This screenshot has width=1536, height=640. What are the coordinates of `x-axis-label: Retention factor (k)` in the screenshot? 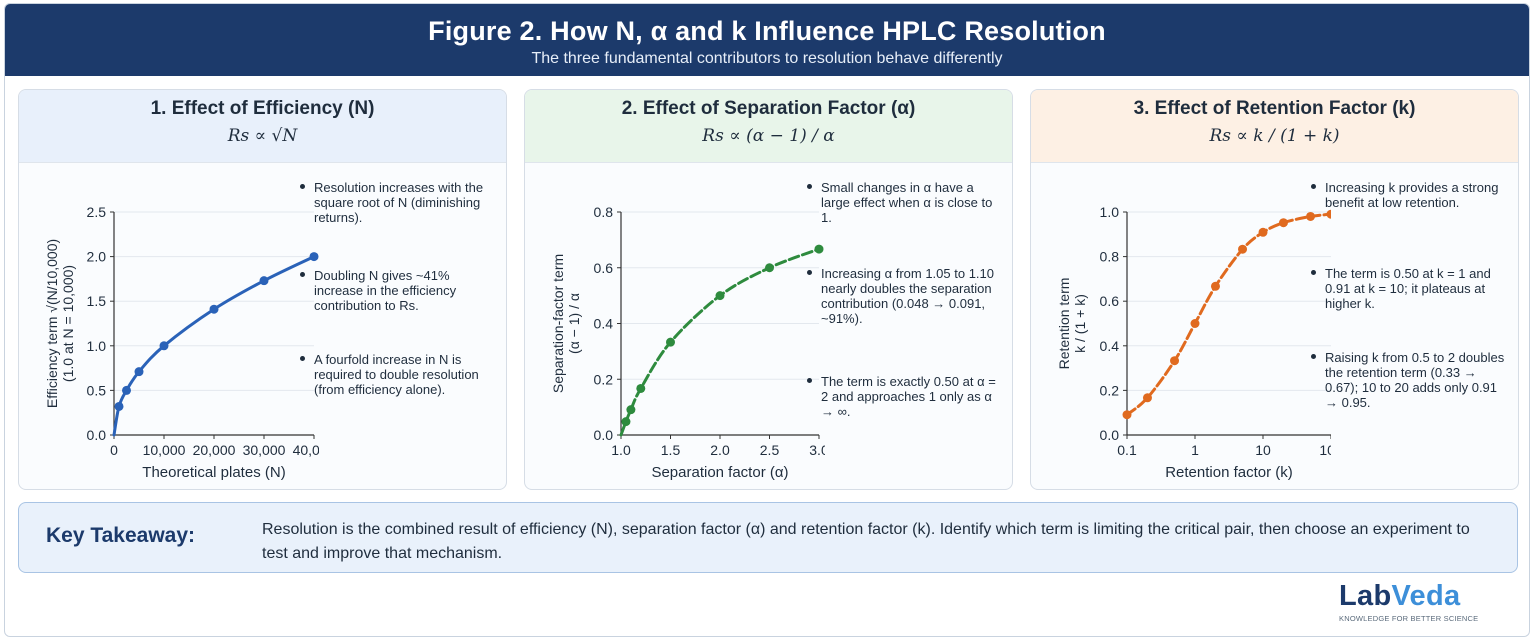 It's located at (1229, 472).